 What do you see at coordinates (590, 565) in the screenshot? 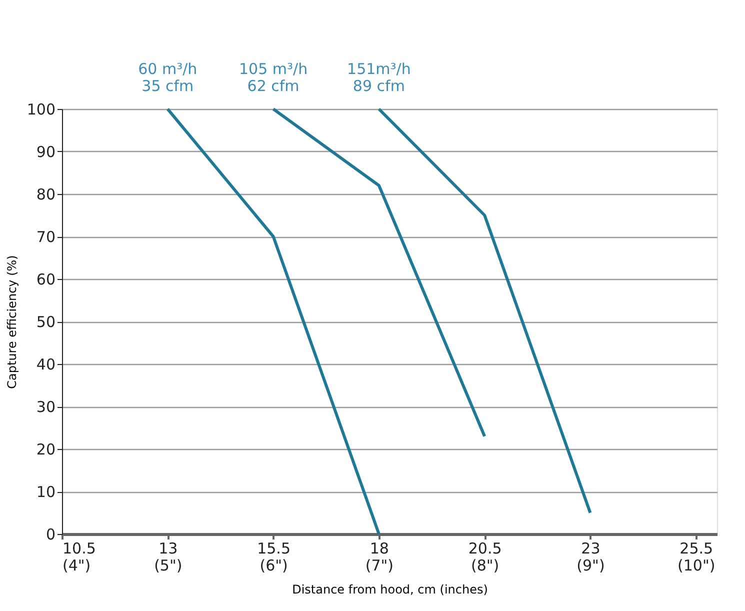
I see `x2-tick-label: (9")` at bounding box center [590, 565].